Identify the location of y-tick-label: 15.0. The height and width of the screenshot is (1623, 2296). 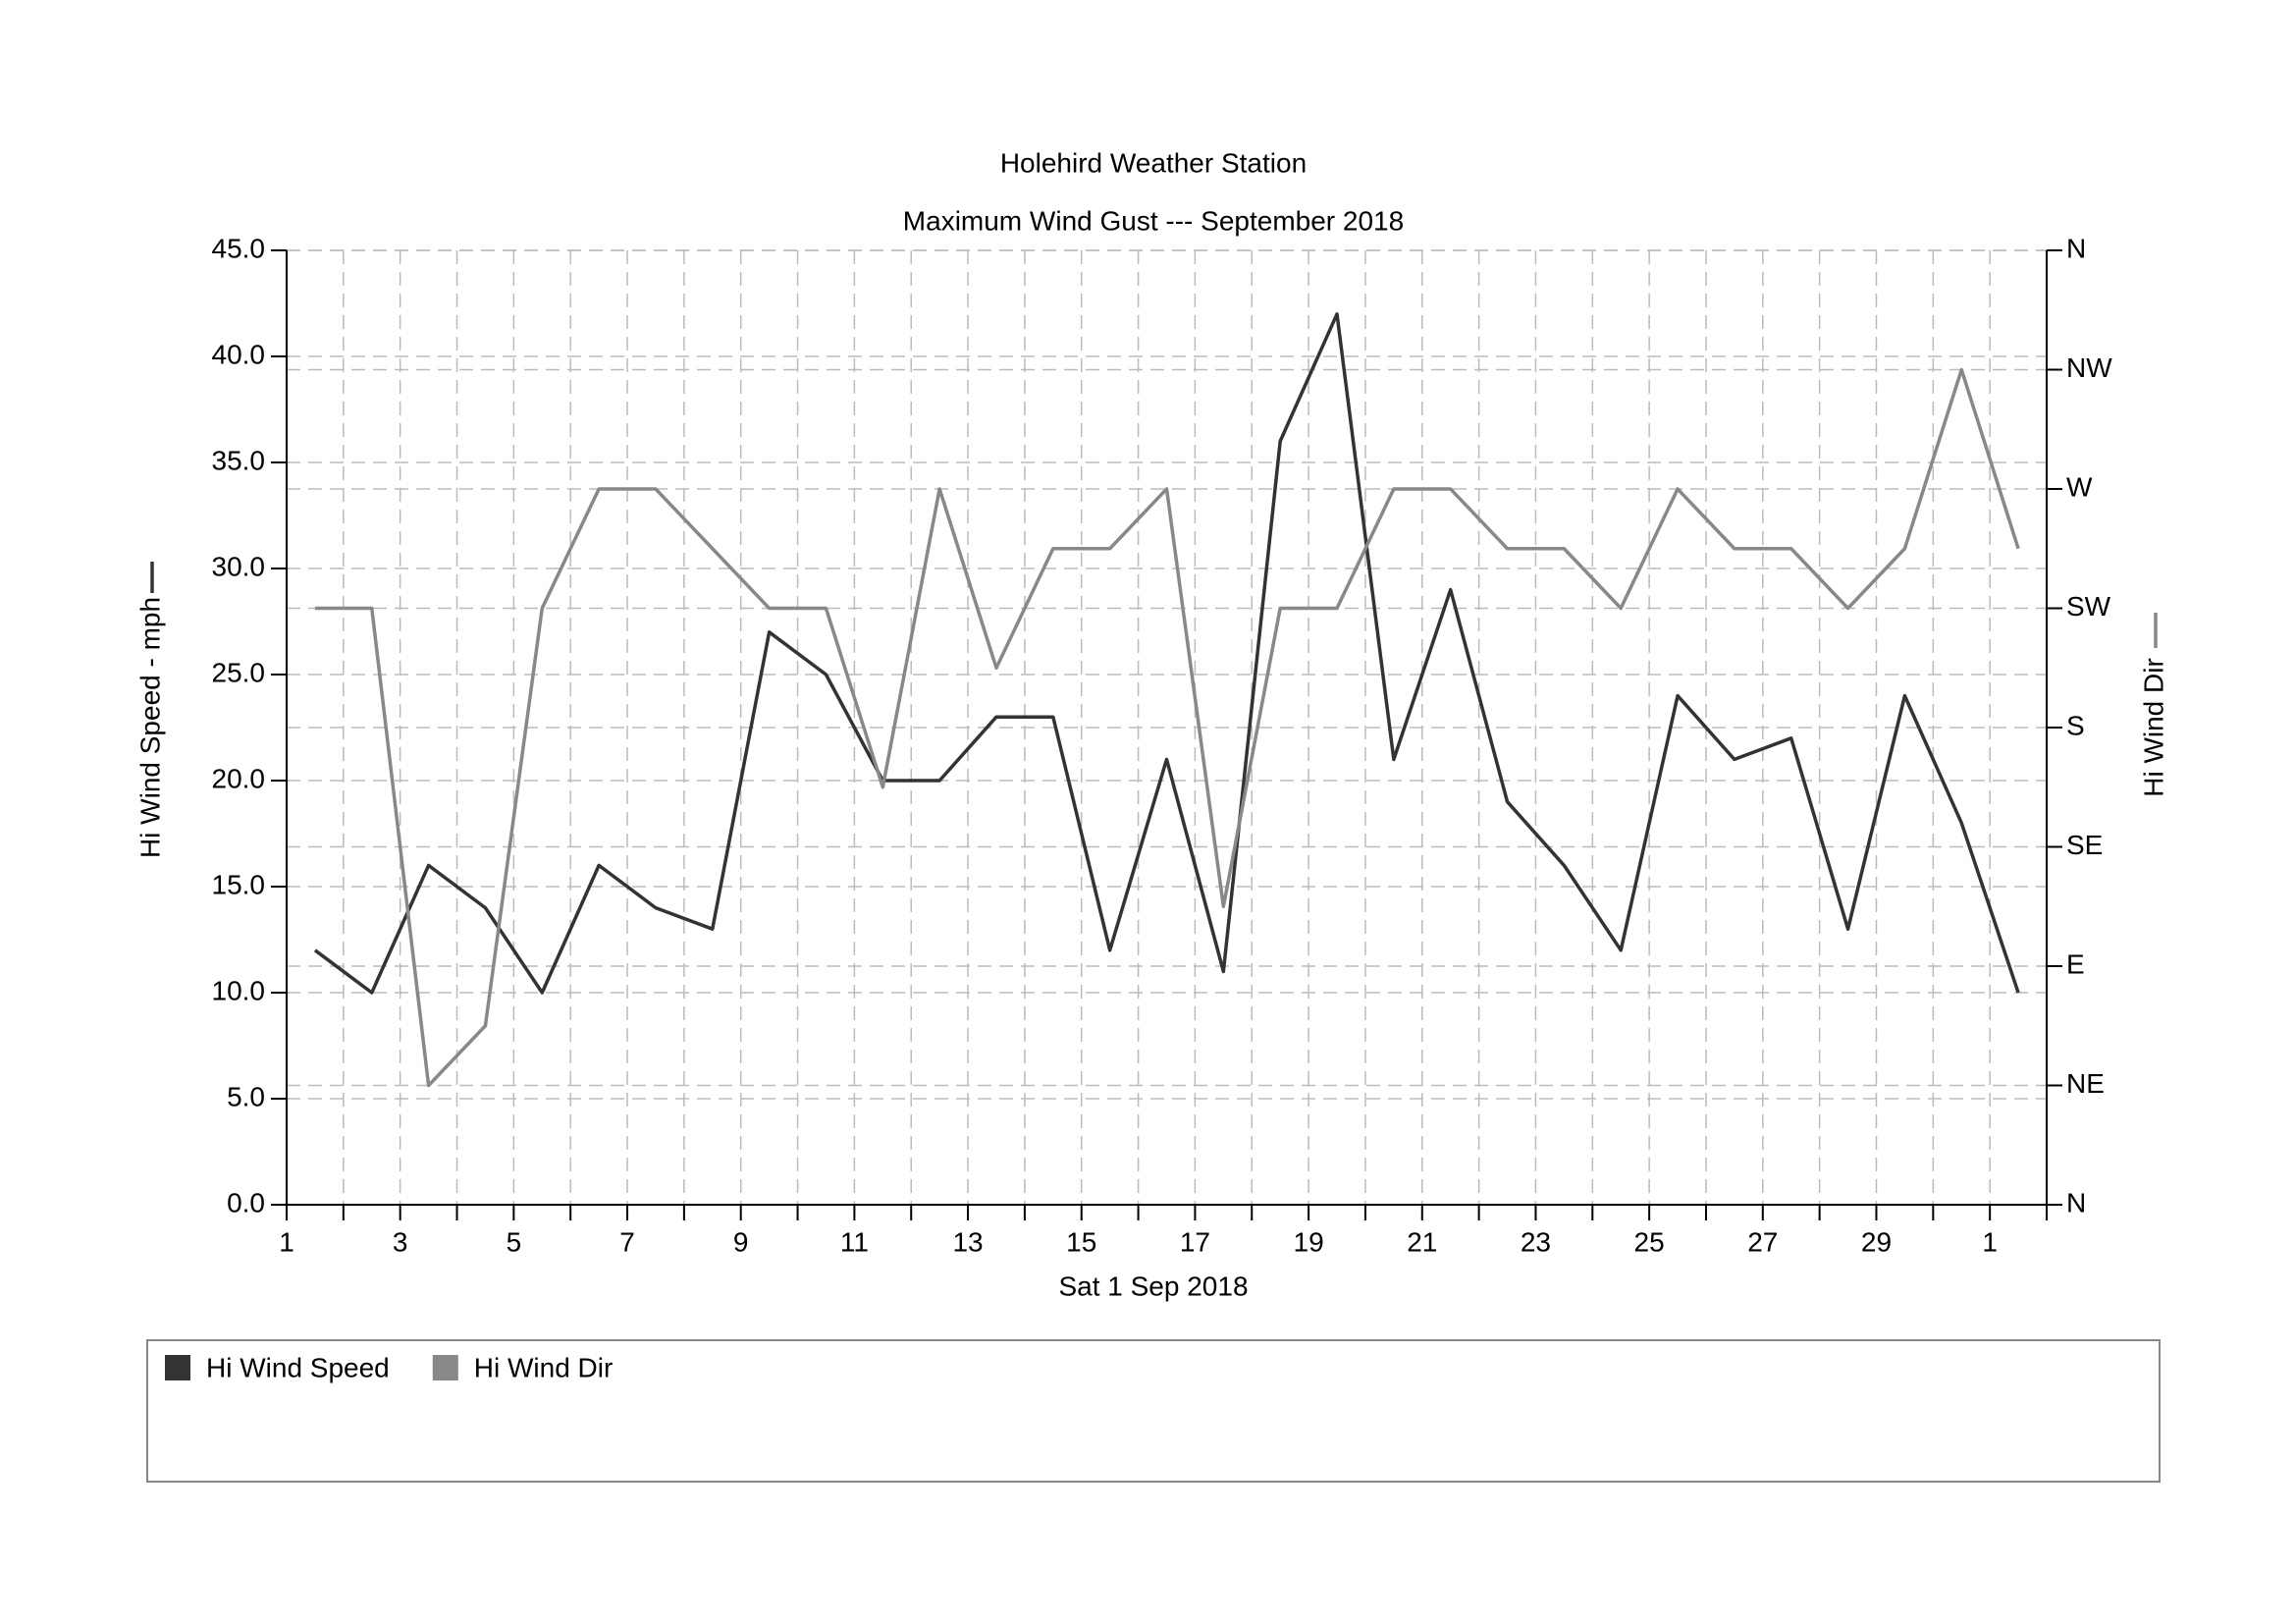
(239, 884).